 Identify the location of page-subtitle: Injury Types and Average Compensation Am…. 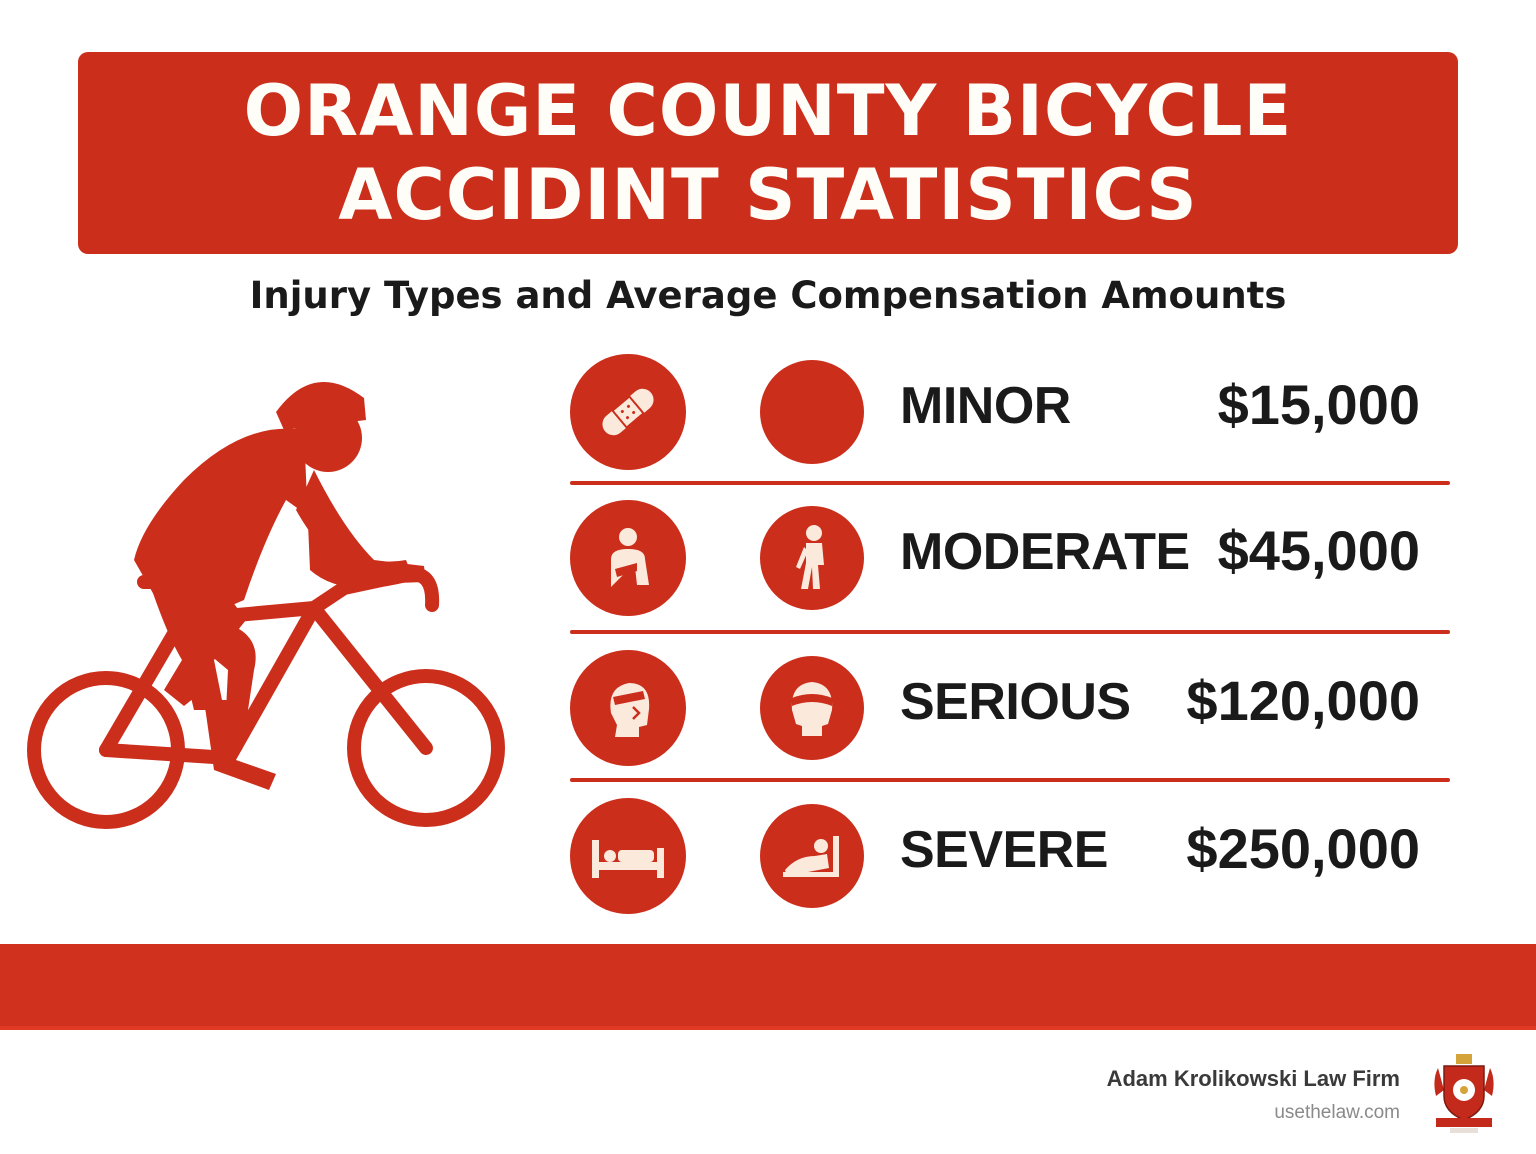
(768, 295).